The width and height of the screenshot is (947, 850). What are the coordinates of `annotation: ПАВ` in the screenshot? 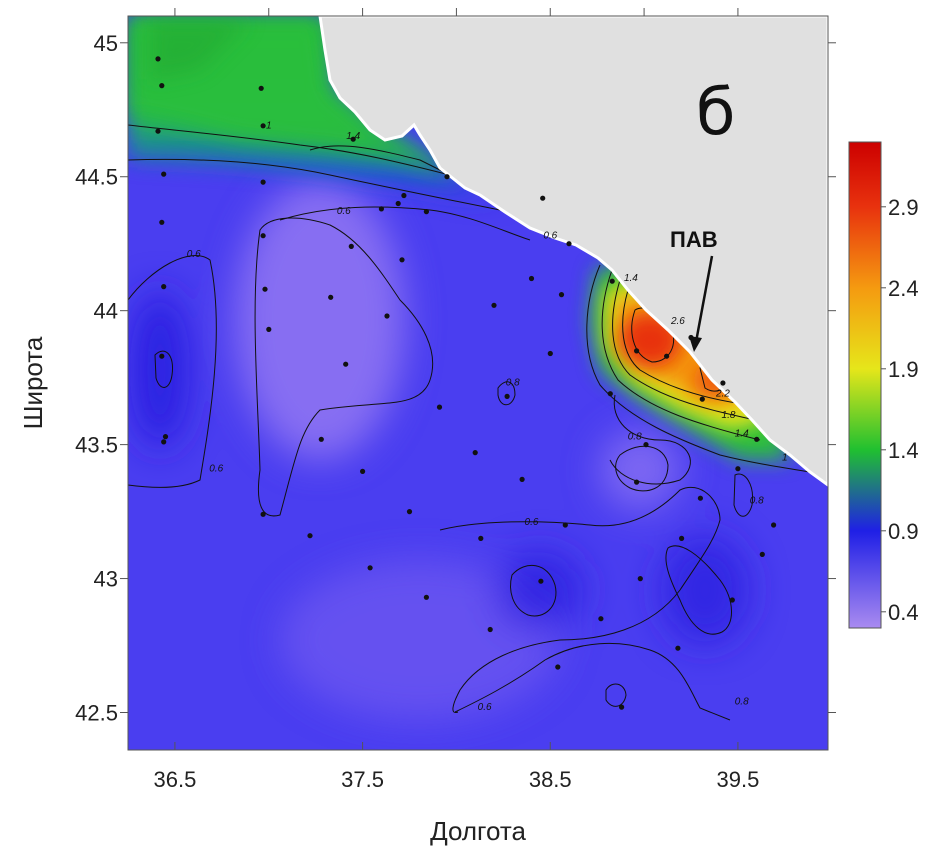 It's located at (694, 289).